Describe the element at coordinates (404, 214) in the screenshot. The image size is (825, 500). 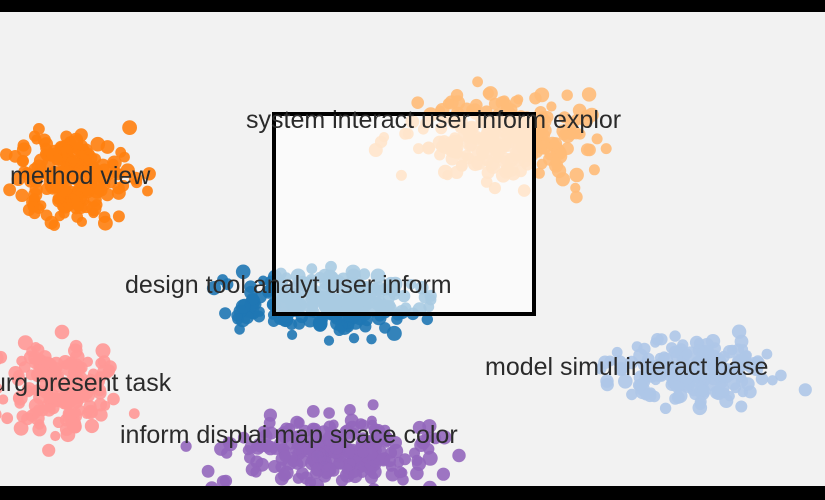
I see `selection-rectangle` at that location.